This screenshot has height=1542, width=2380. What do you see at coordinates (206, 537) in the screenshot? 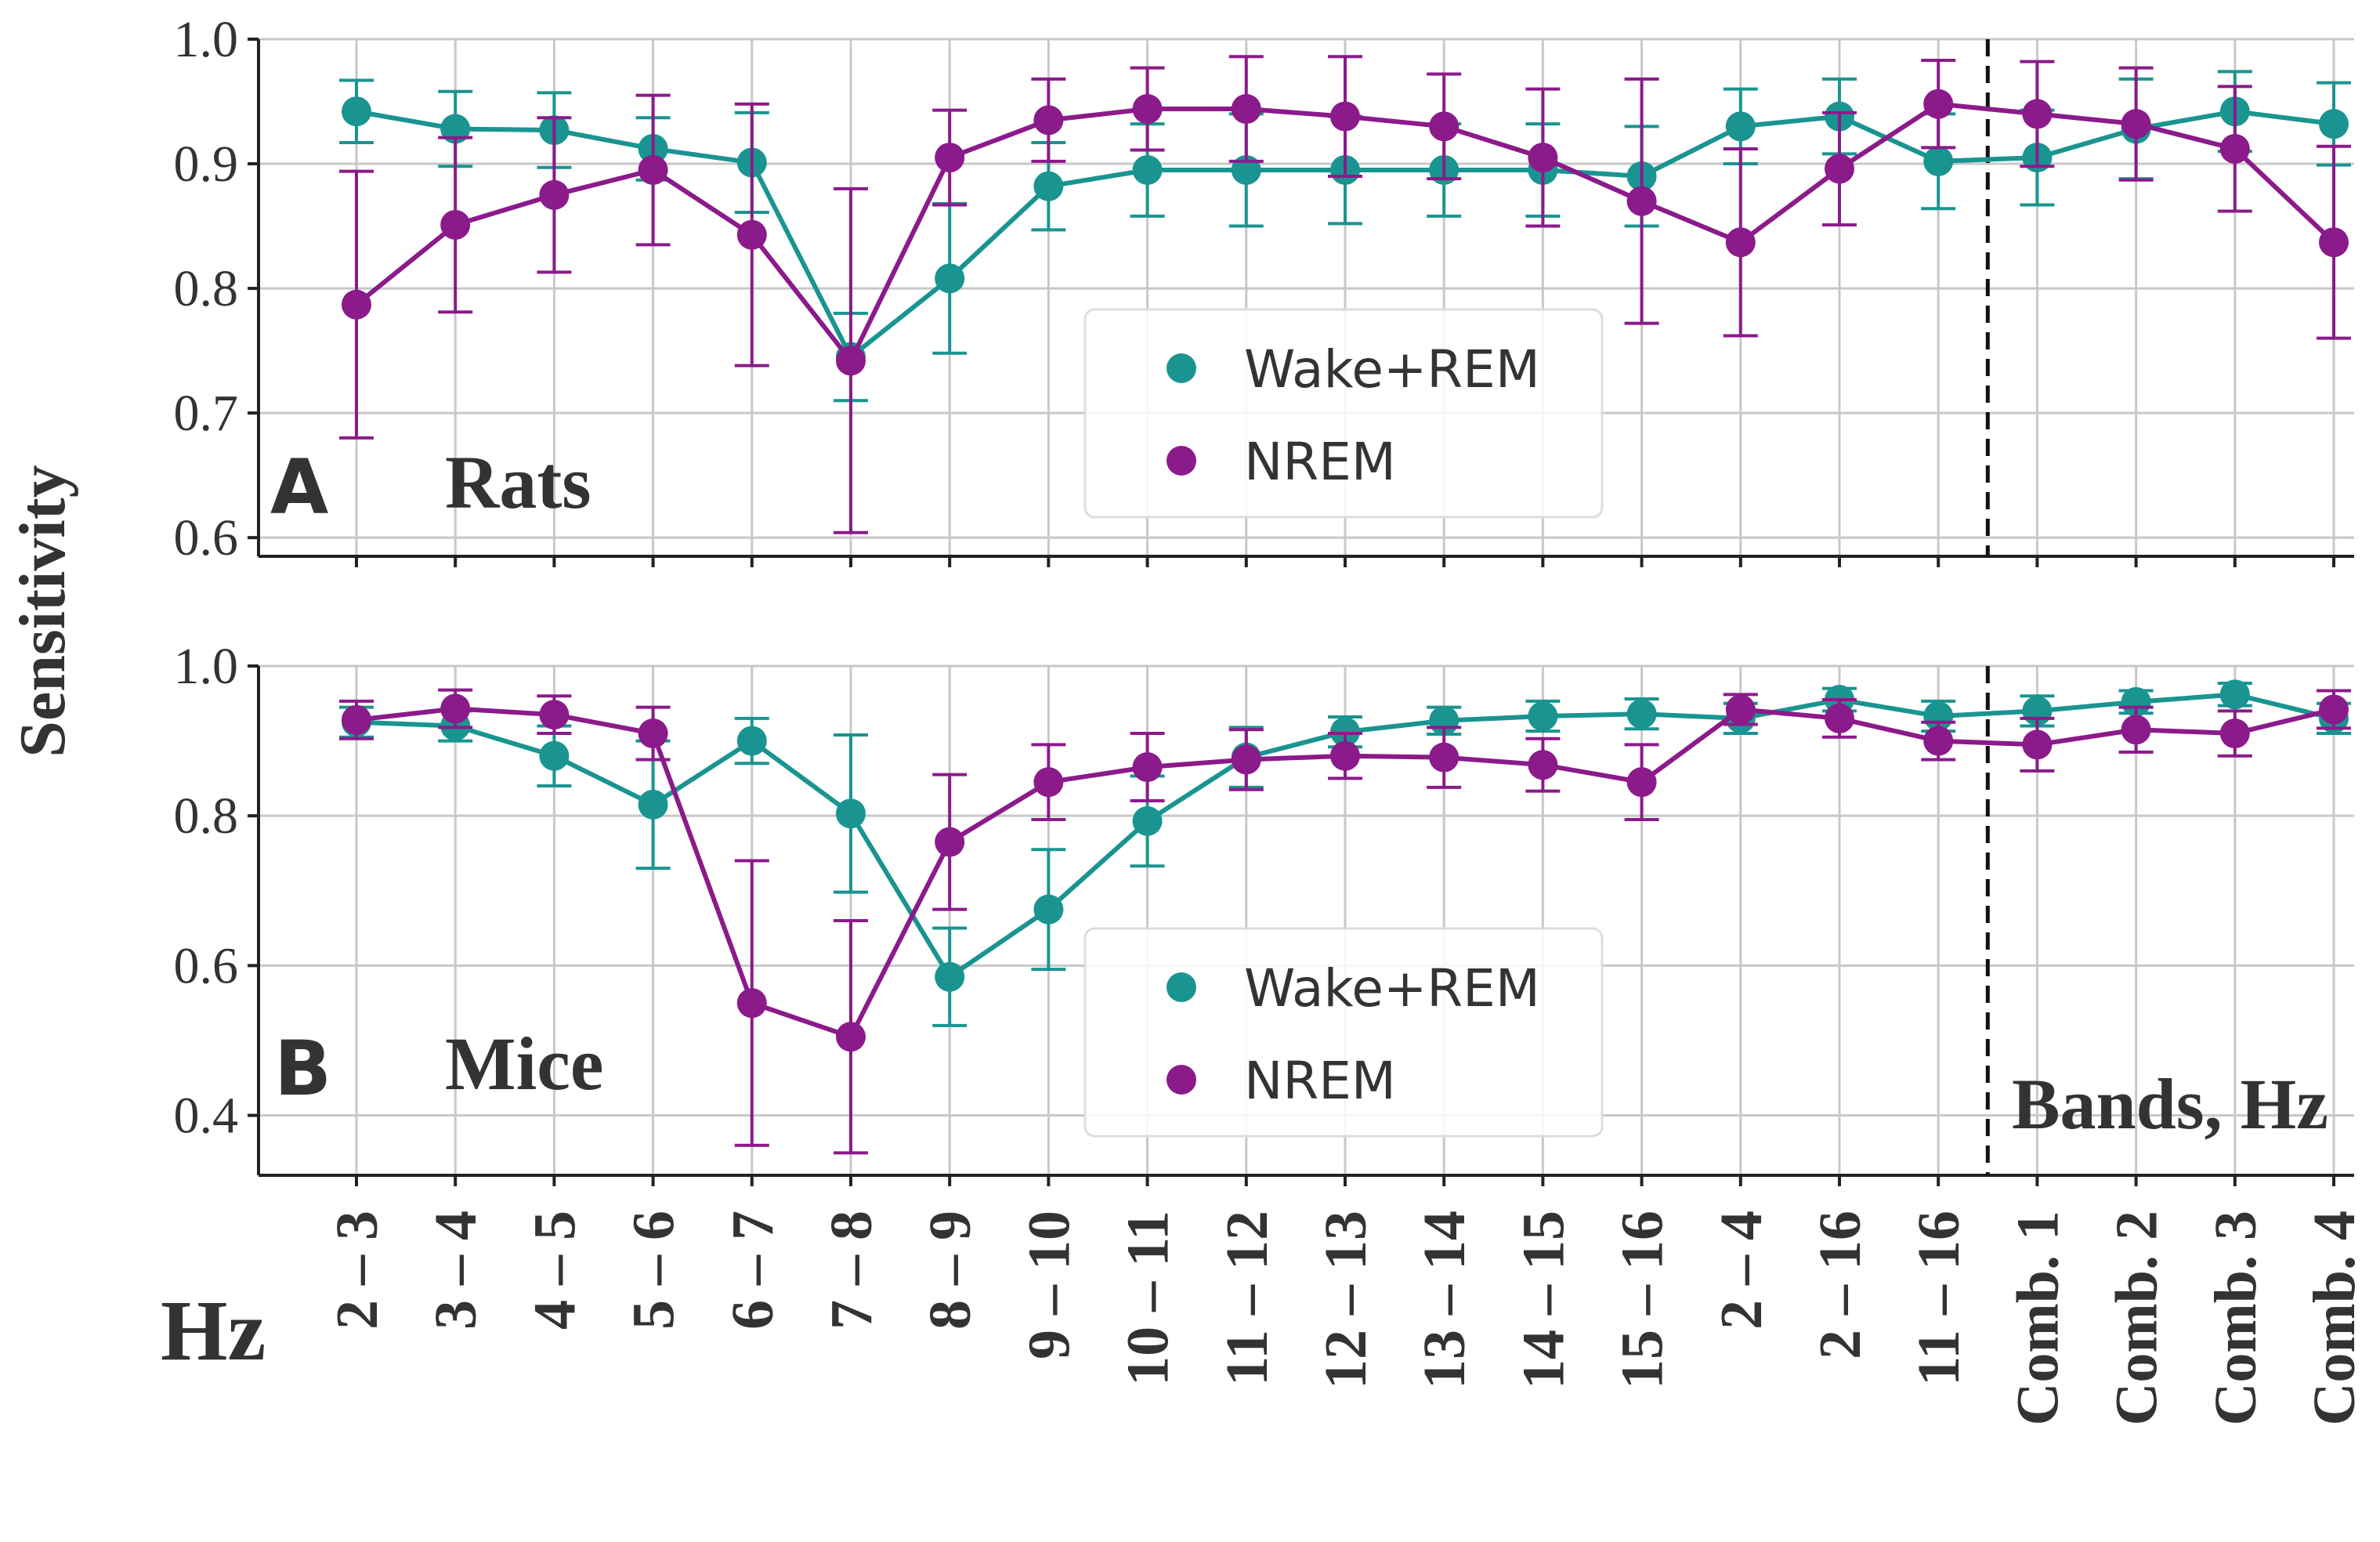
I see `y-tick-label: 0.6` at bounding box center [206, 537].